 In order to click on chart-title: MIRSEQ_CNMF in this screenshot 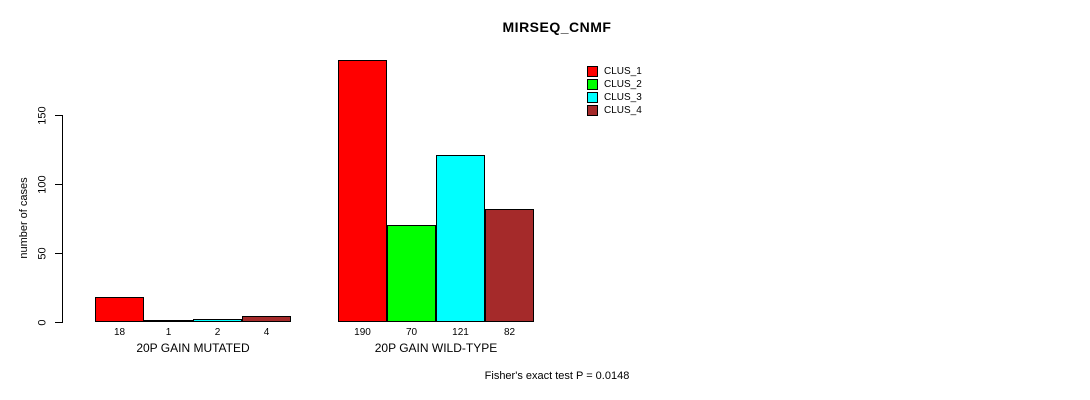, I will do `click(557, 27)`.